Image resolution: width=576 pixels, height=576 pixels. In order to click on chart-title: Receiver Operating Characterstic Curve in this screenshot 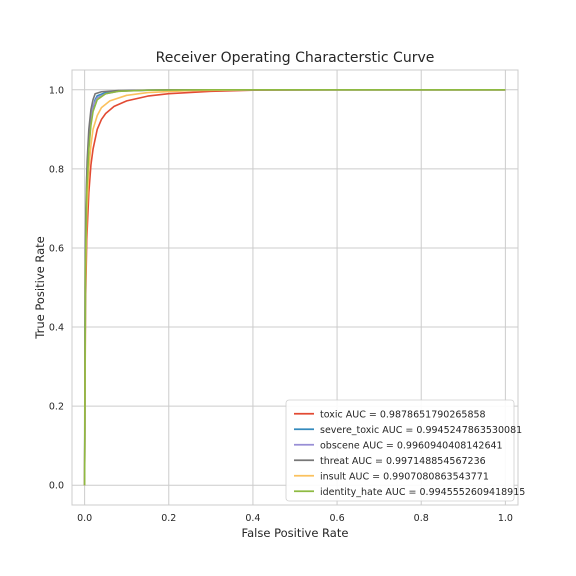, I will do `click(295, 58)`.